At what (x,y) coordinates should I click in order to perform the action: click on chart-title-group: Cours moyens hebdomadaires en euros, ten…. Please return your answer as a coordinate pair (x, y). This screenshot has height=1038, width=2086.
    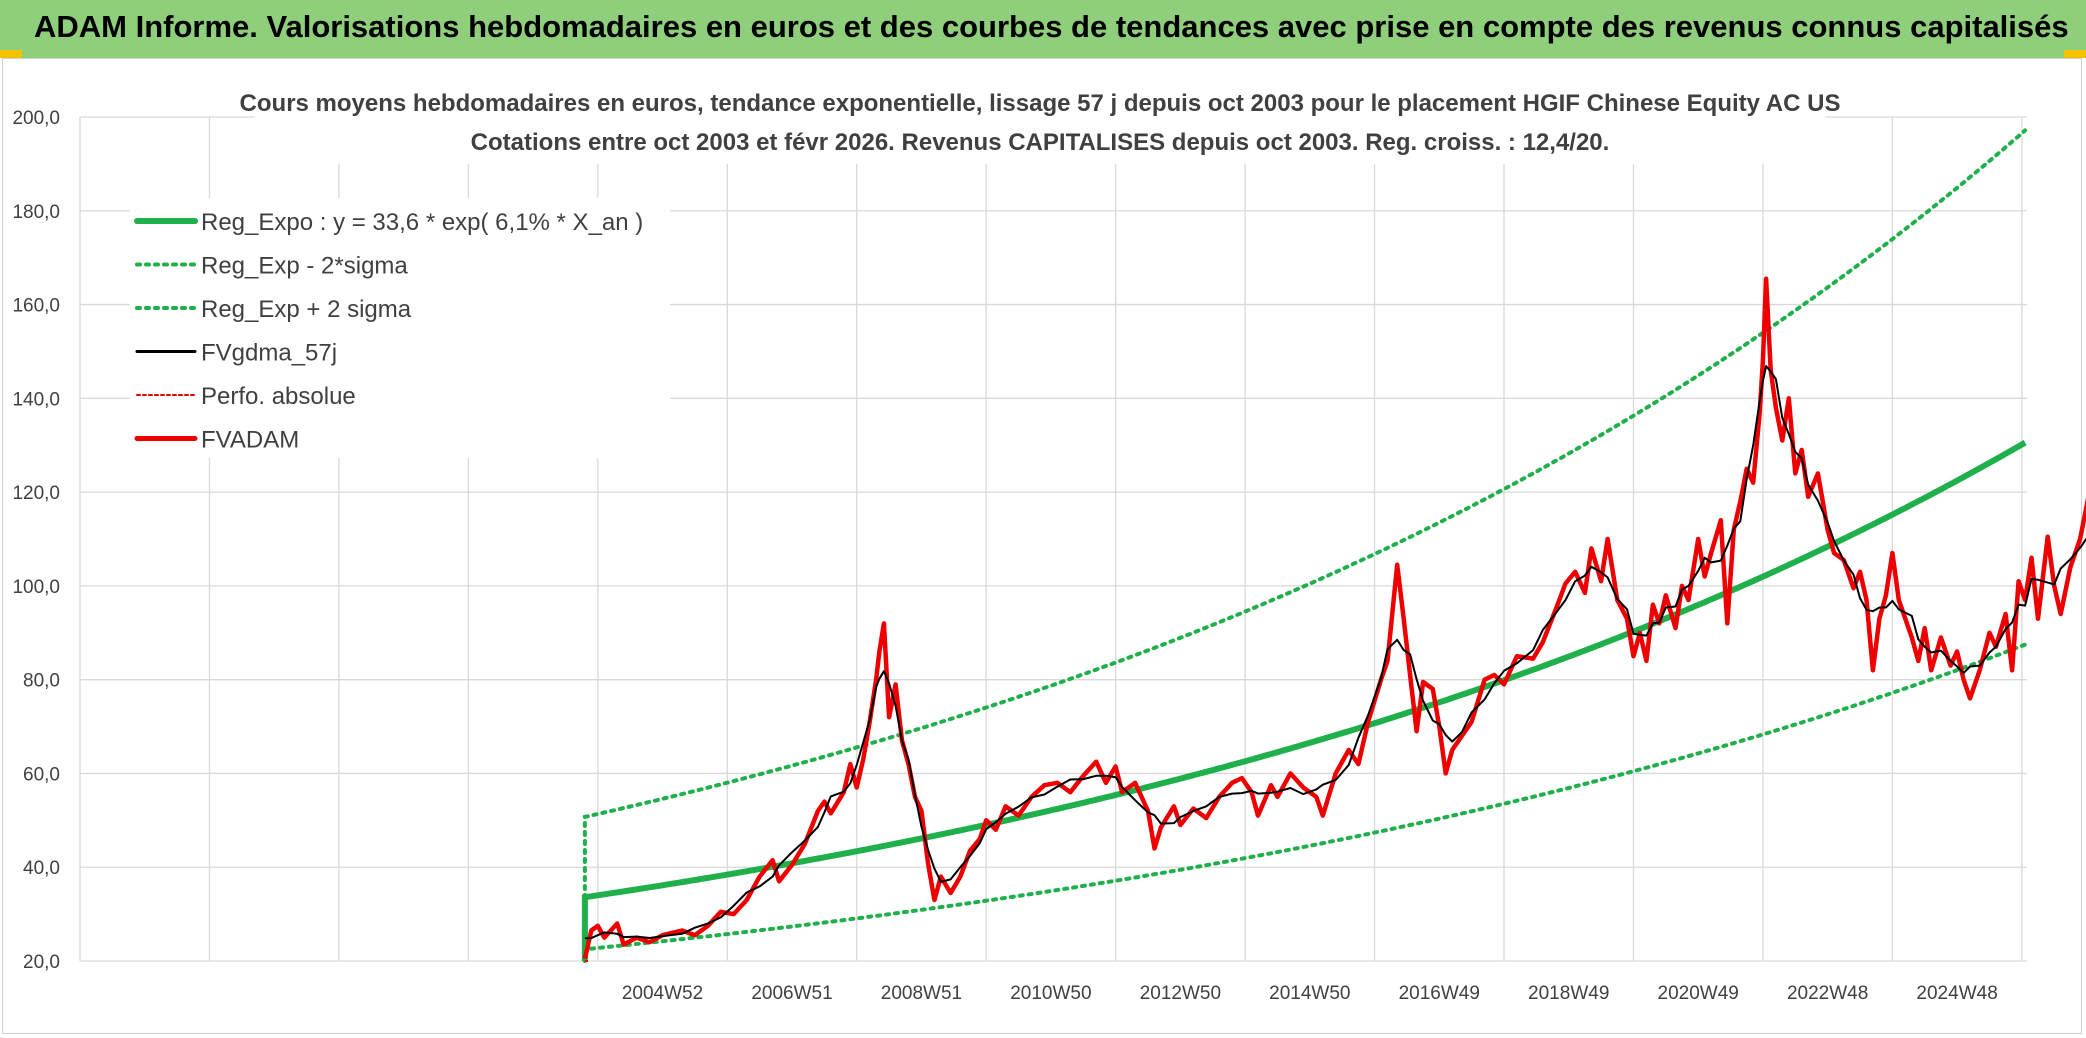
    Looking at the image, I should click on (1040, 124).